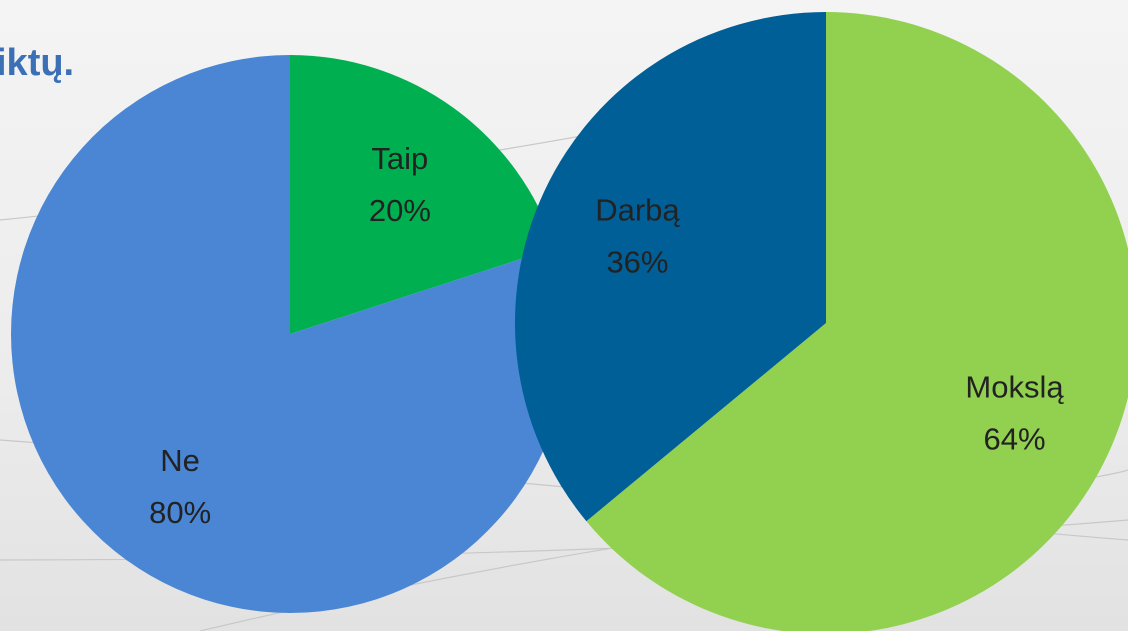 The height and width of the screenshot is (631, 1128). What do you see at coordinates (180, 512) in the screenshot?
I see `slice-value-label: 80%` at bounding box center [180, 512].